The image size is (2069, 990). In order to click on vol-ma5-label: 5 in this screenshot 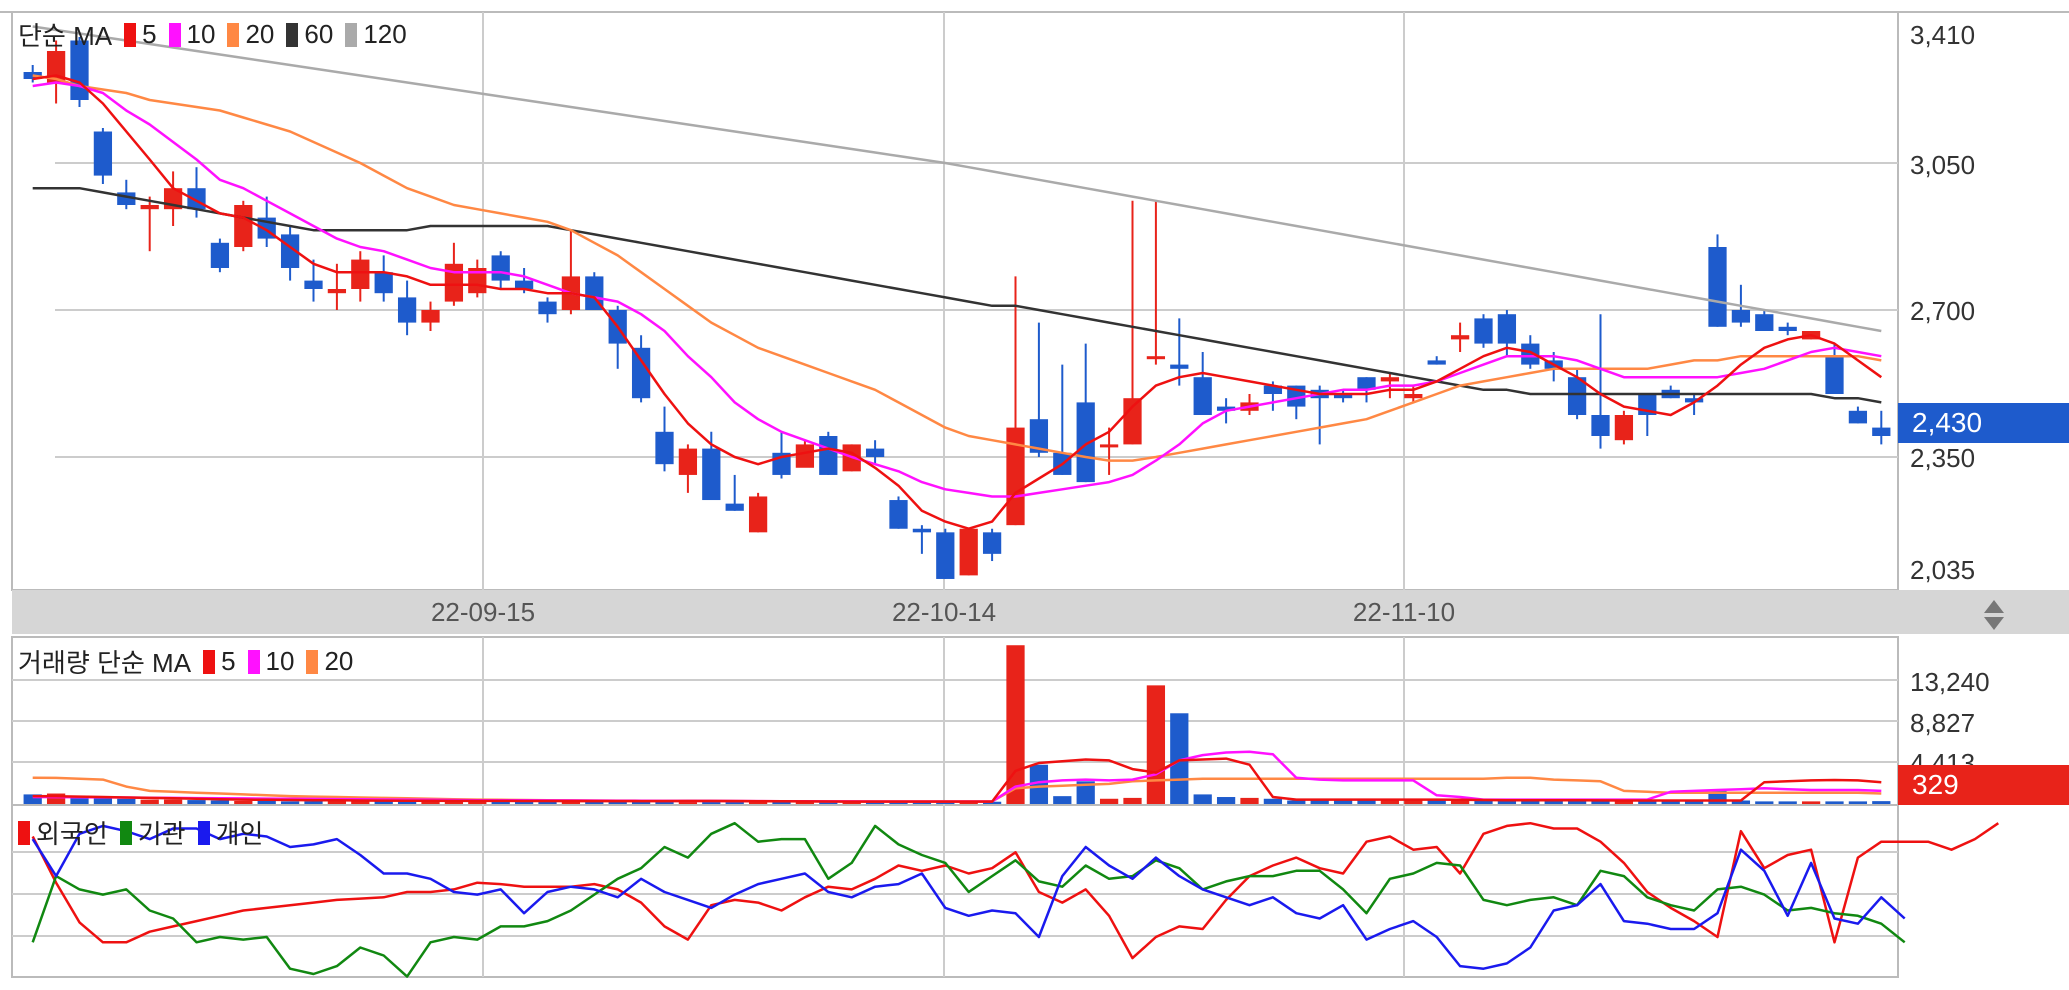, I will do `click(228, 661)`.